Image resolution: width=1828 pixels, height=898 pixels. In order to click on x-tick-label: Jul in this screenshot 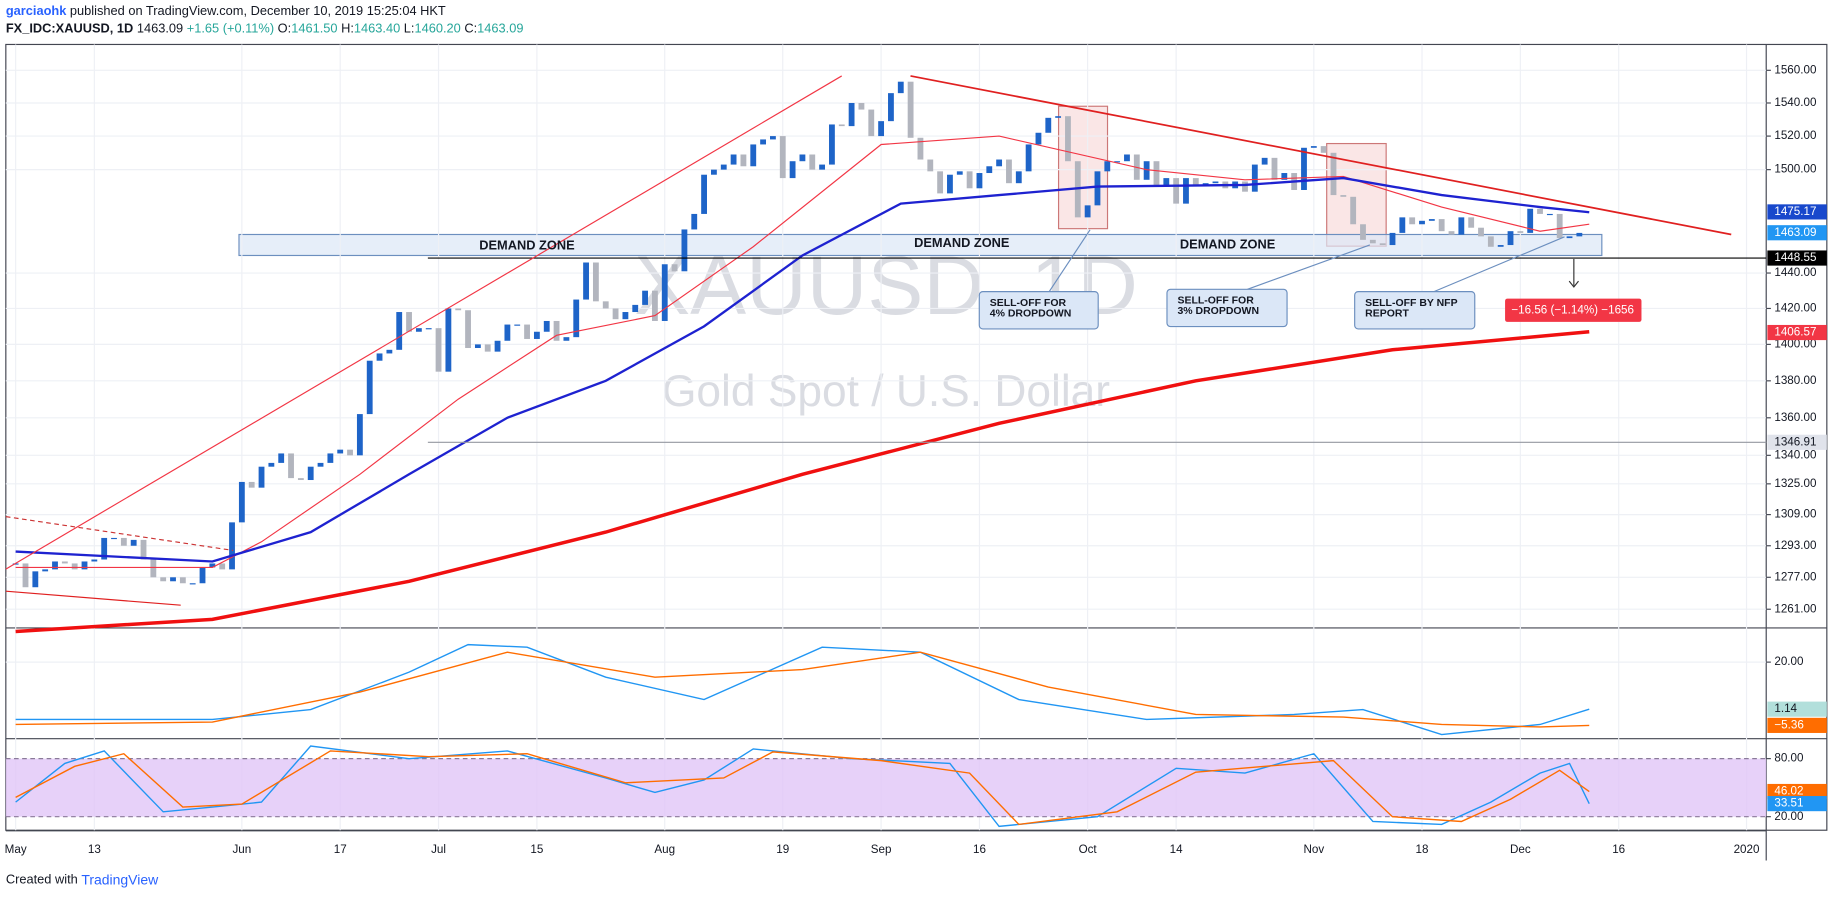, I will do `click(438, 849)`.